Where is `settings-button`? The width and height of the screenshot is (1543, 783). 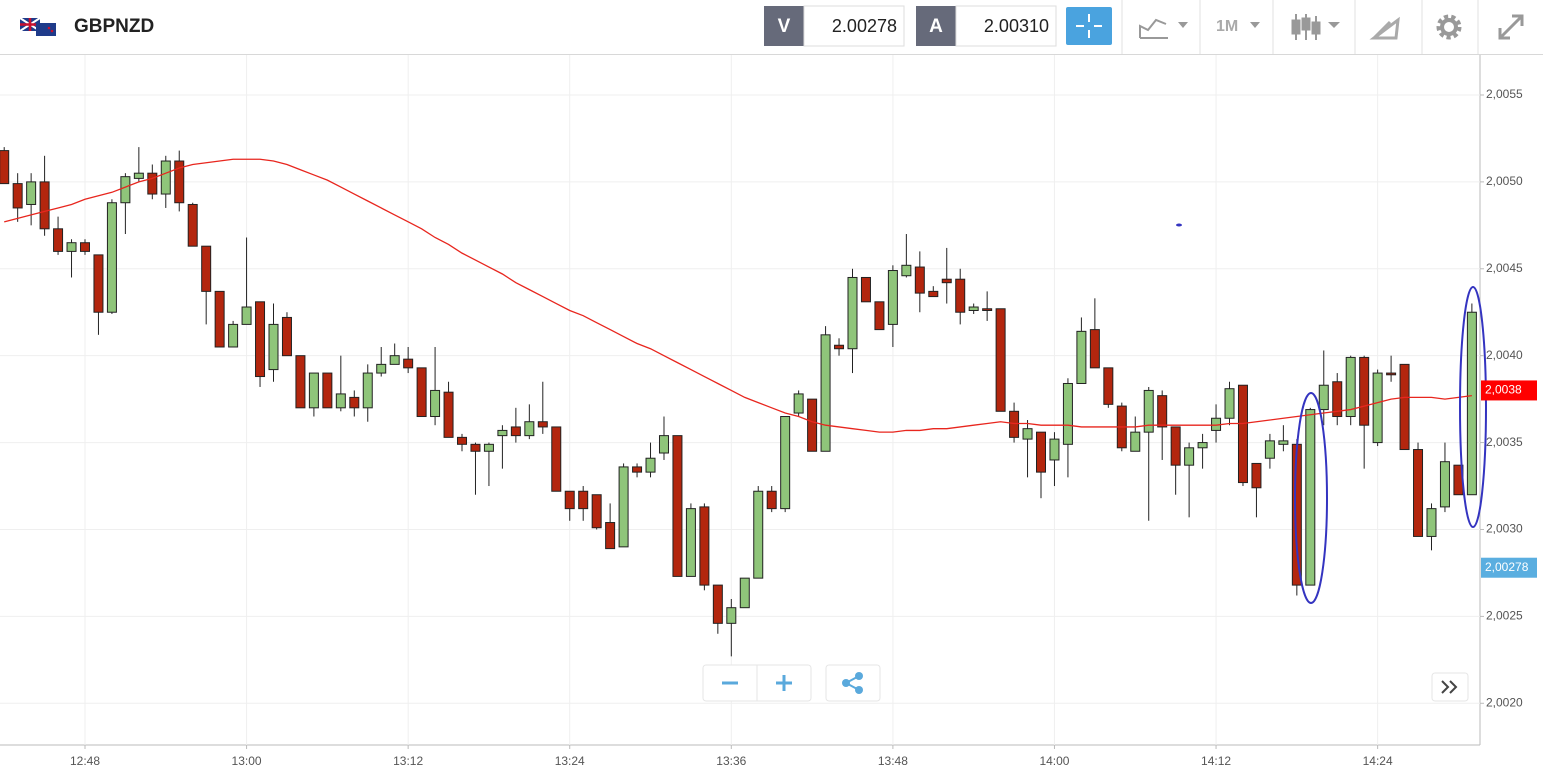 settings-button is located at coordinates (1449, 27).